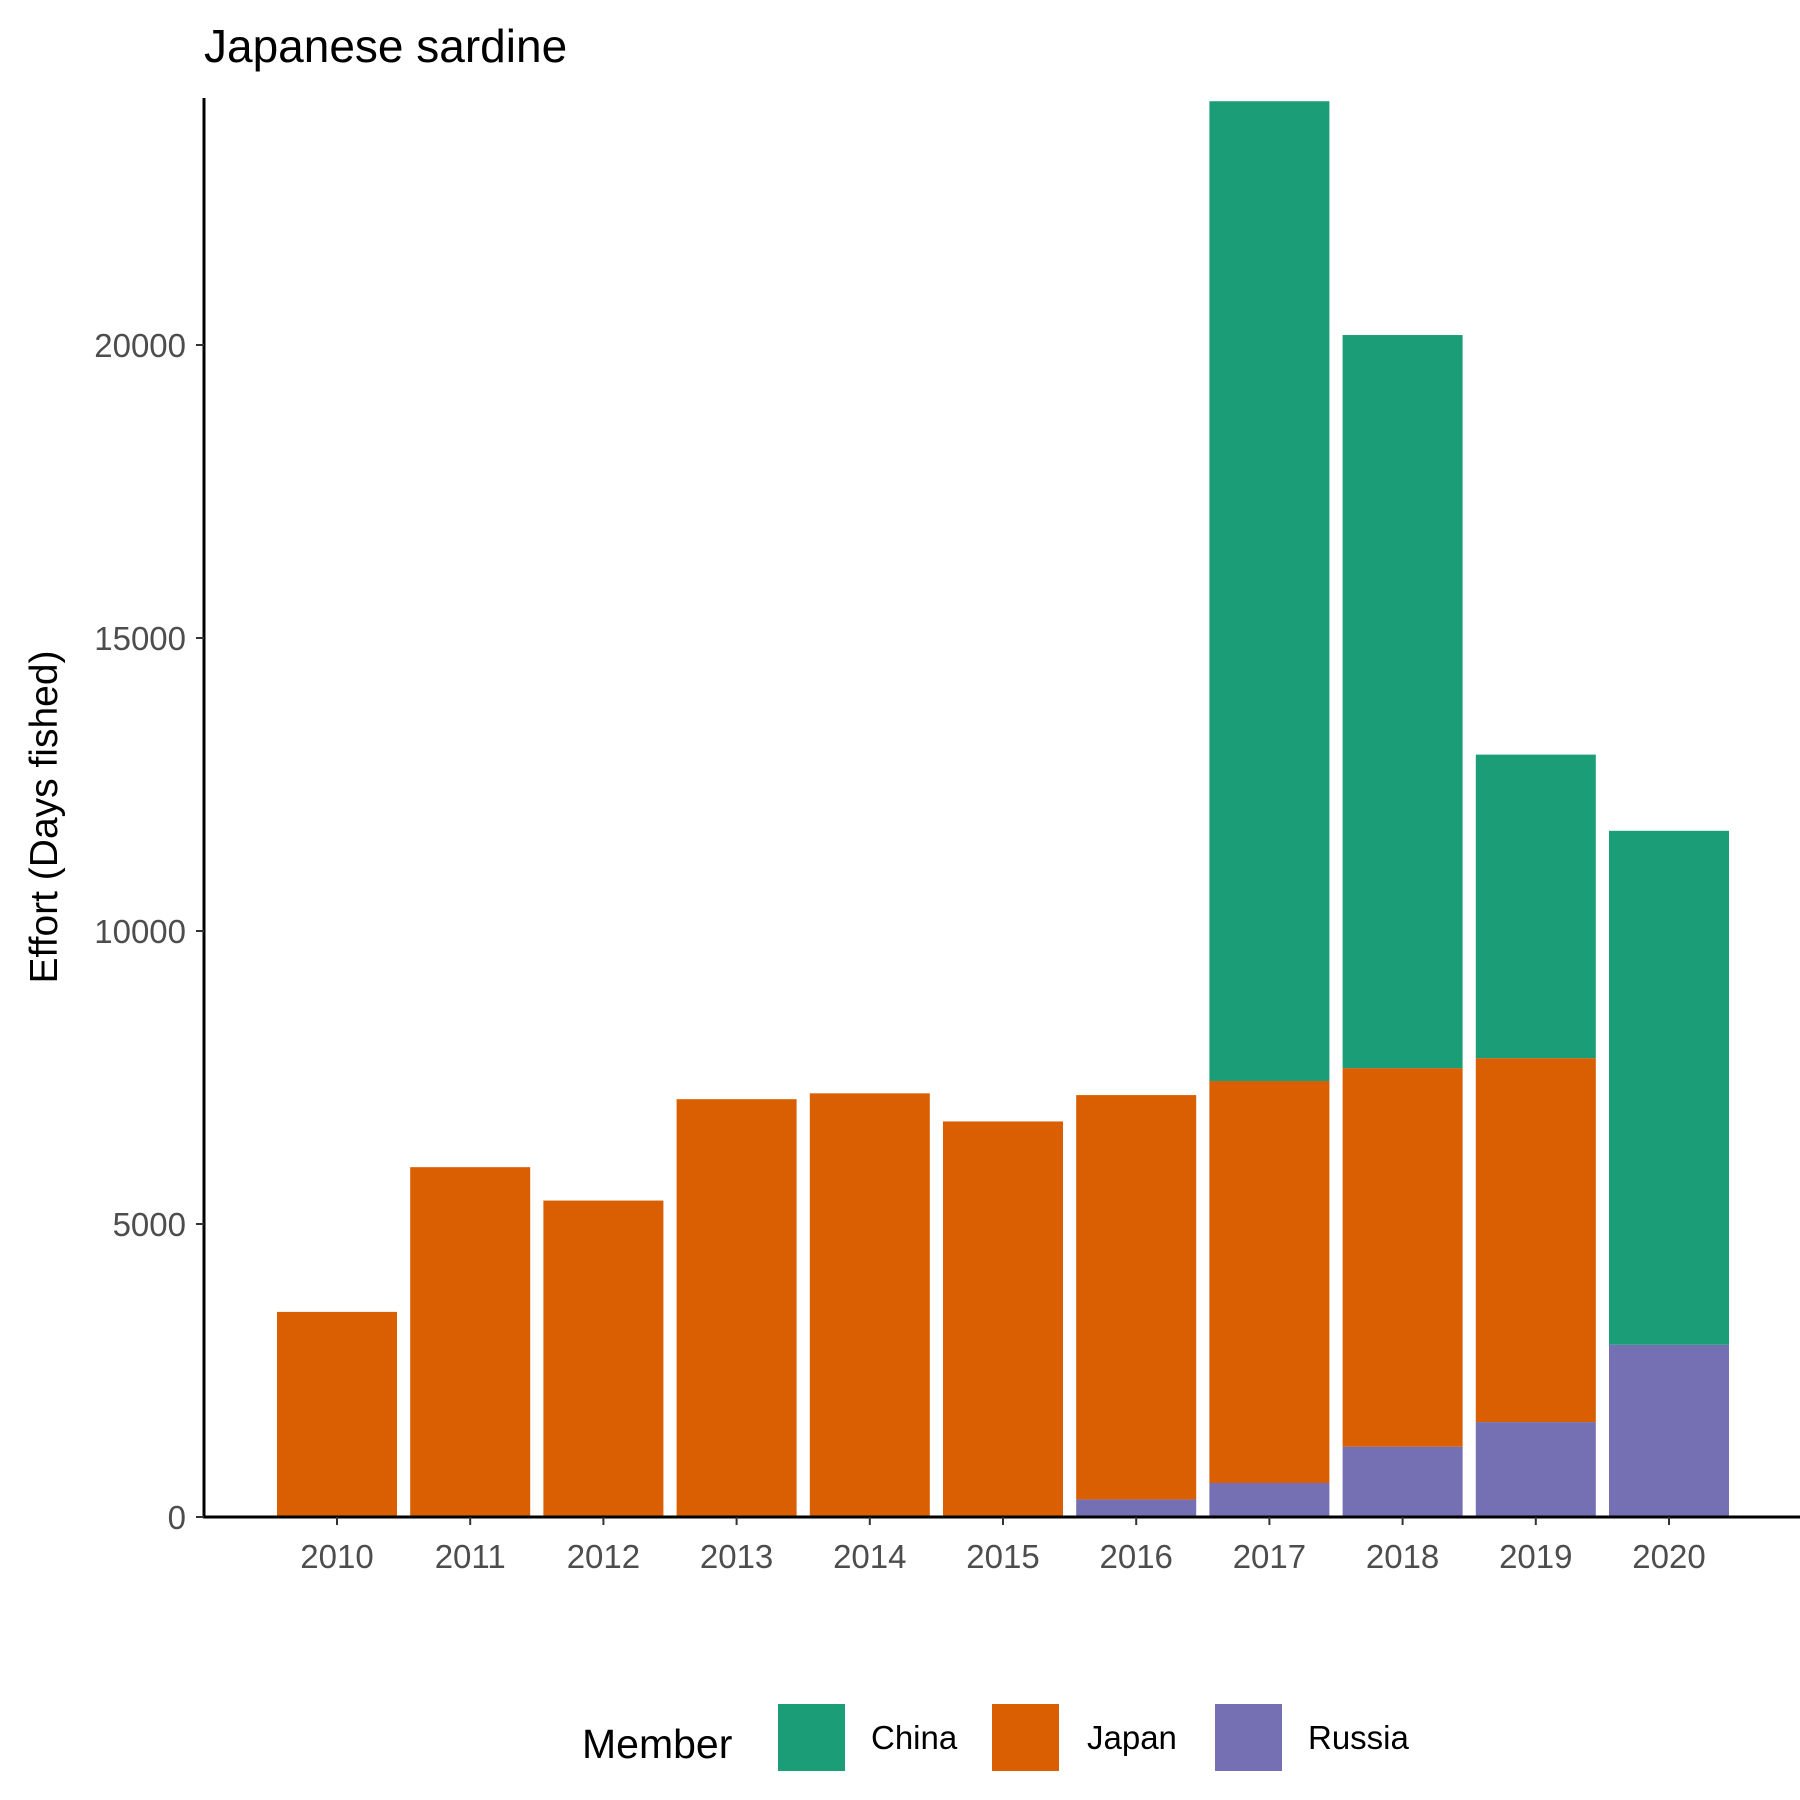  I want to click on x-tick-label: 2020, so click(1668, 1556).